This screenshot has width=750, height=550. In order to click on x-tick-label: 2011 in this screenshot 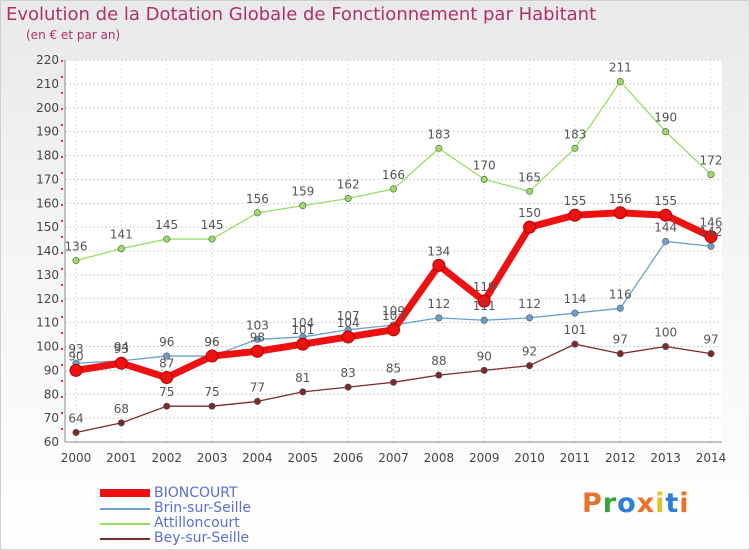, I will do `click(575, 458)`.